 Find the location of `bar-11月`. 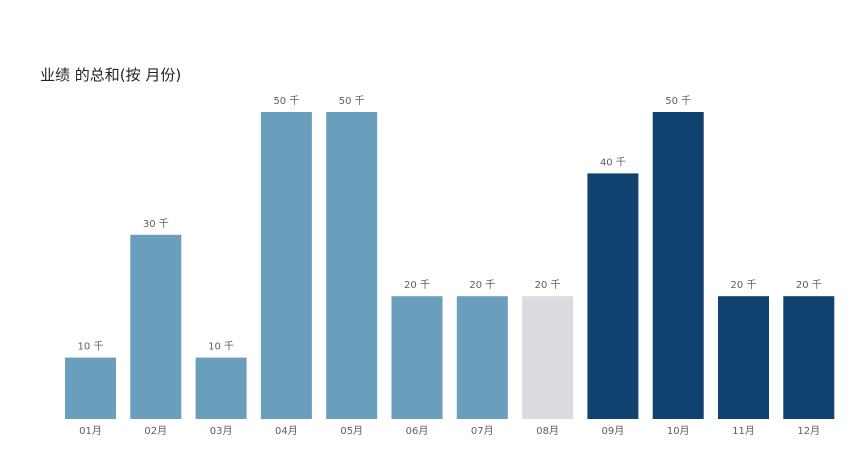

bar-11月 is located at coordinates (743, 357).